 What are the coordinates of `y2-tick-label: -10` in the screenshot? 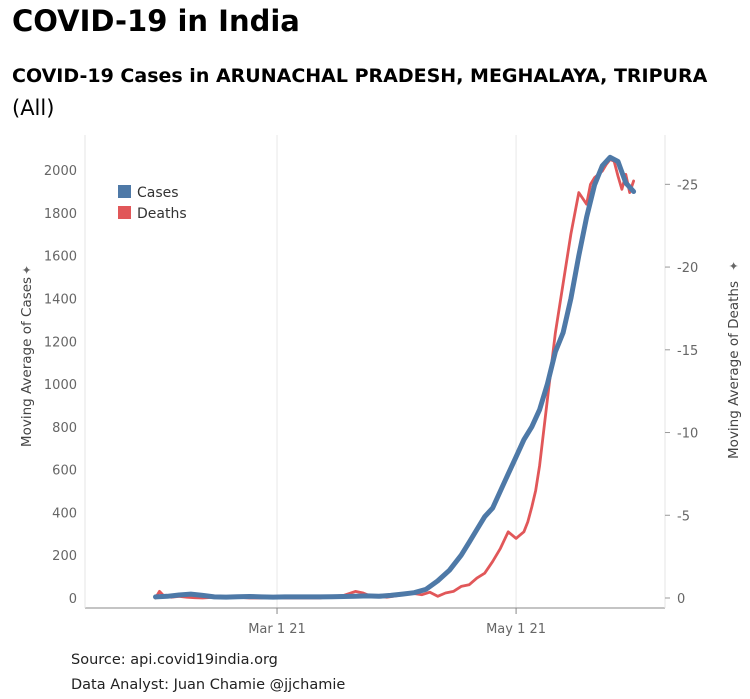 It's located at (687, 434).